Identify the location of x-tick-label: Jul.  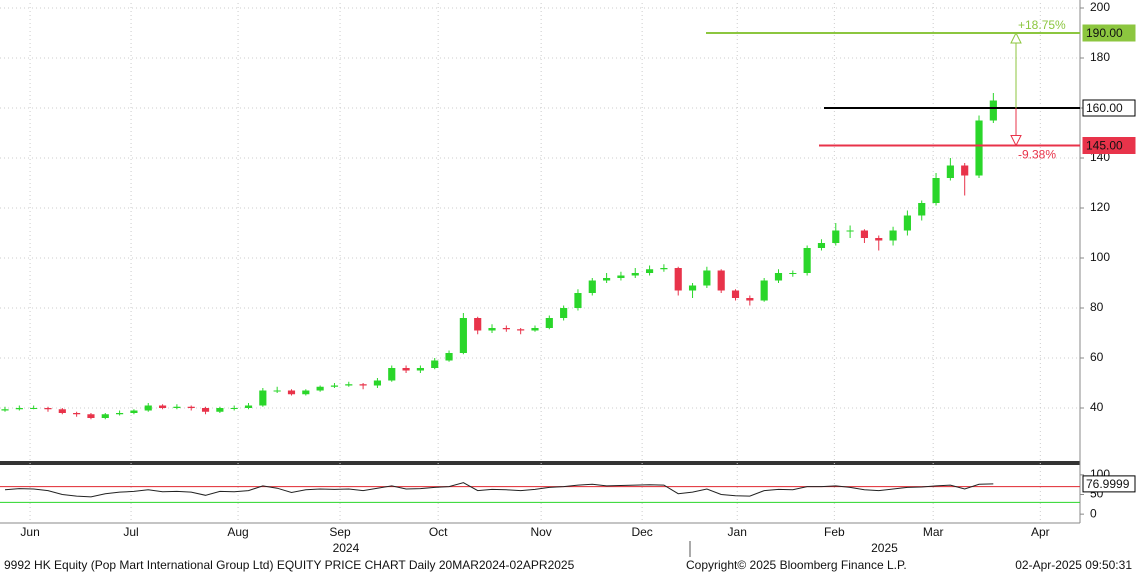
(130, 532).